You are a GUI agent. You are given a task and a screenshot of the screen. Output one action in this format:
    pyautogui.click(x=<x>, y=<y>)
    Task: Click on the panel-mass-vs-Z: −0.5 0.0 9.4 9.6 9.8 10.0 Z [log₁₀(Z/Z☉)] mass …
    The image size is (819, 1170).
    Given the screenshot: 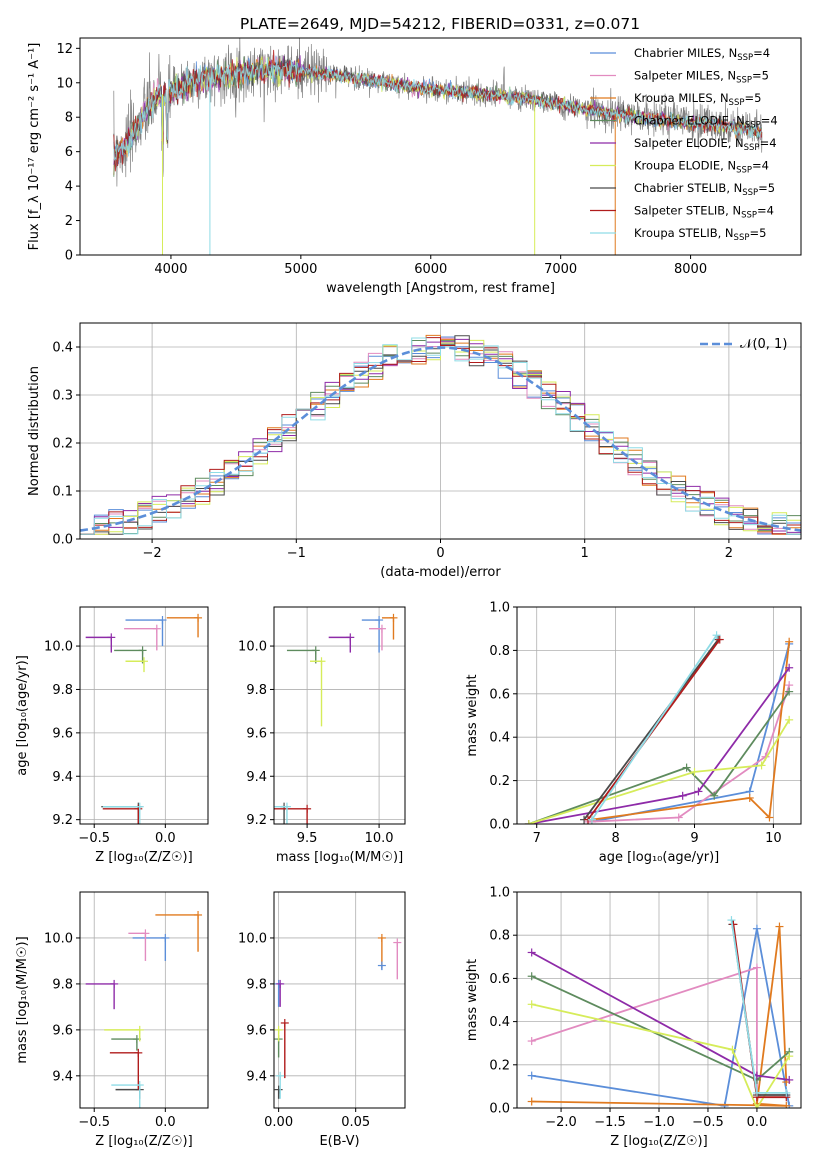 What is the action you would take?
    pyautogui.click(x=112, y=1020)
    